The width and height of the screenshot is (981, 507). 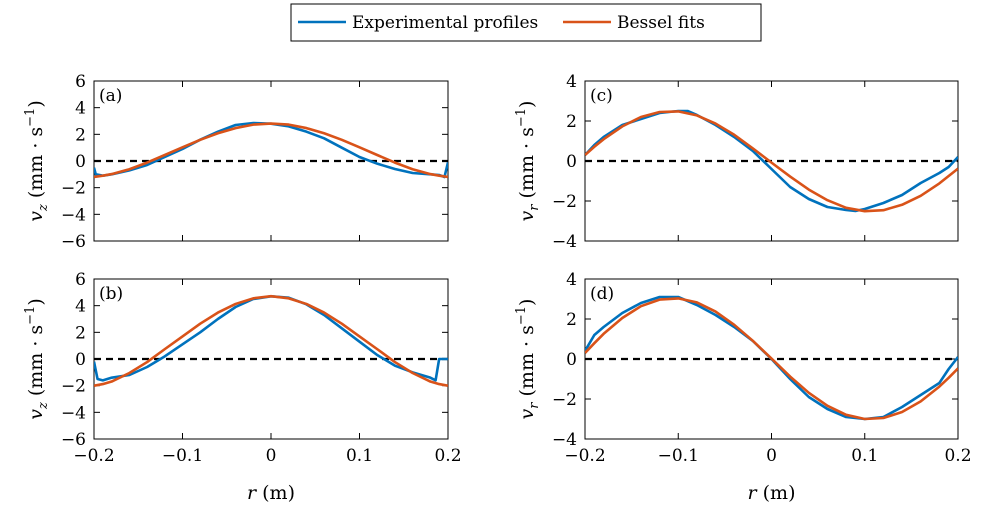 What do you see at coordinates (772, 493) in the screenshot?
I see `panel-4-xlabel: r (m)` at bounding box center [772, 493].